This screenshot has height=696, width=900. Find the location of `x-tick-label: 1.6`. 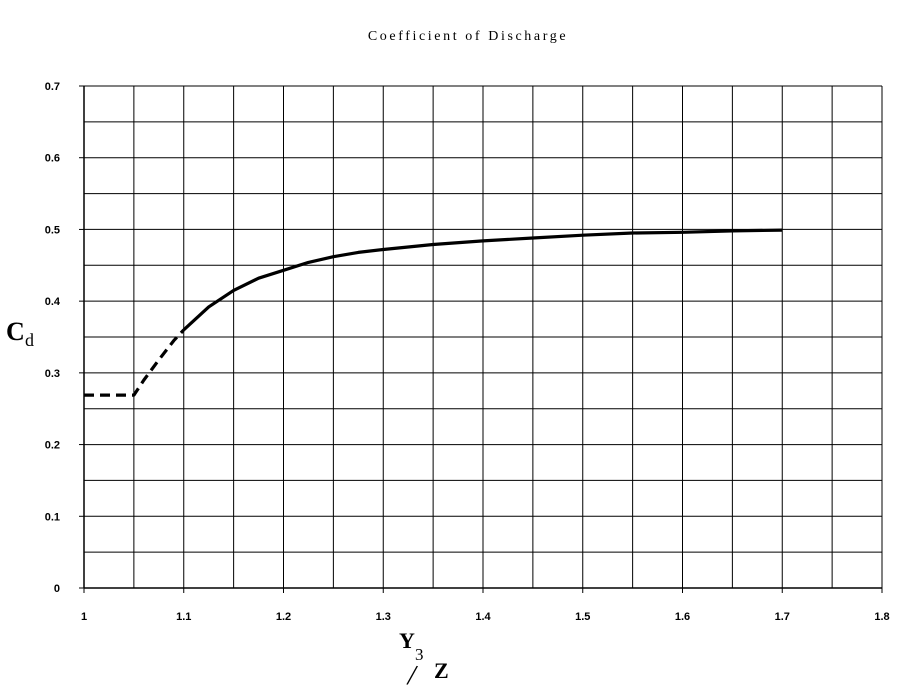

x-tick-label: 1.6 is located at coordinates (682, 617).